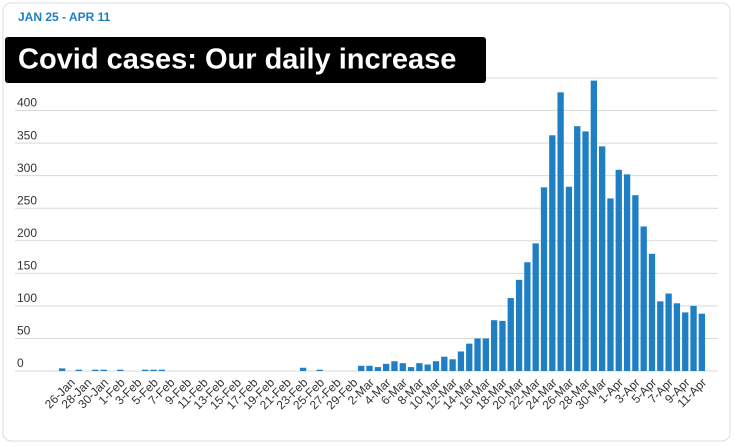 The height and width of the screenshot is (447, 734). Describe the element at coordinates (27, 200) in the screenshot. I see `y-tick-label: 250` at that location.